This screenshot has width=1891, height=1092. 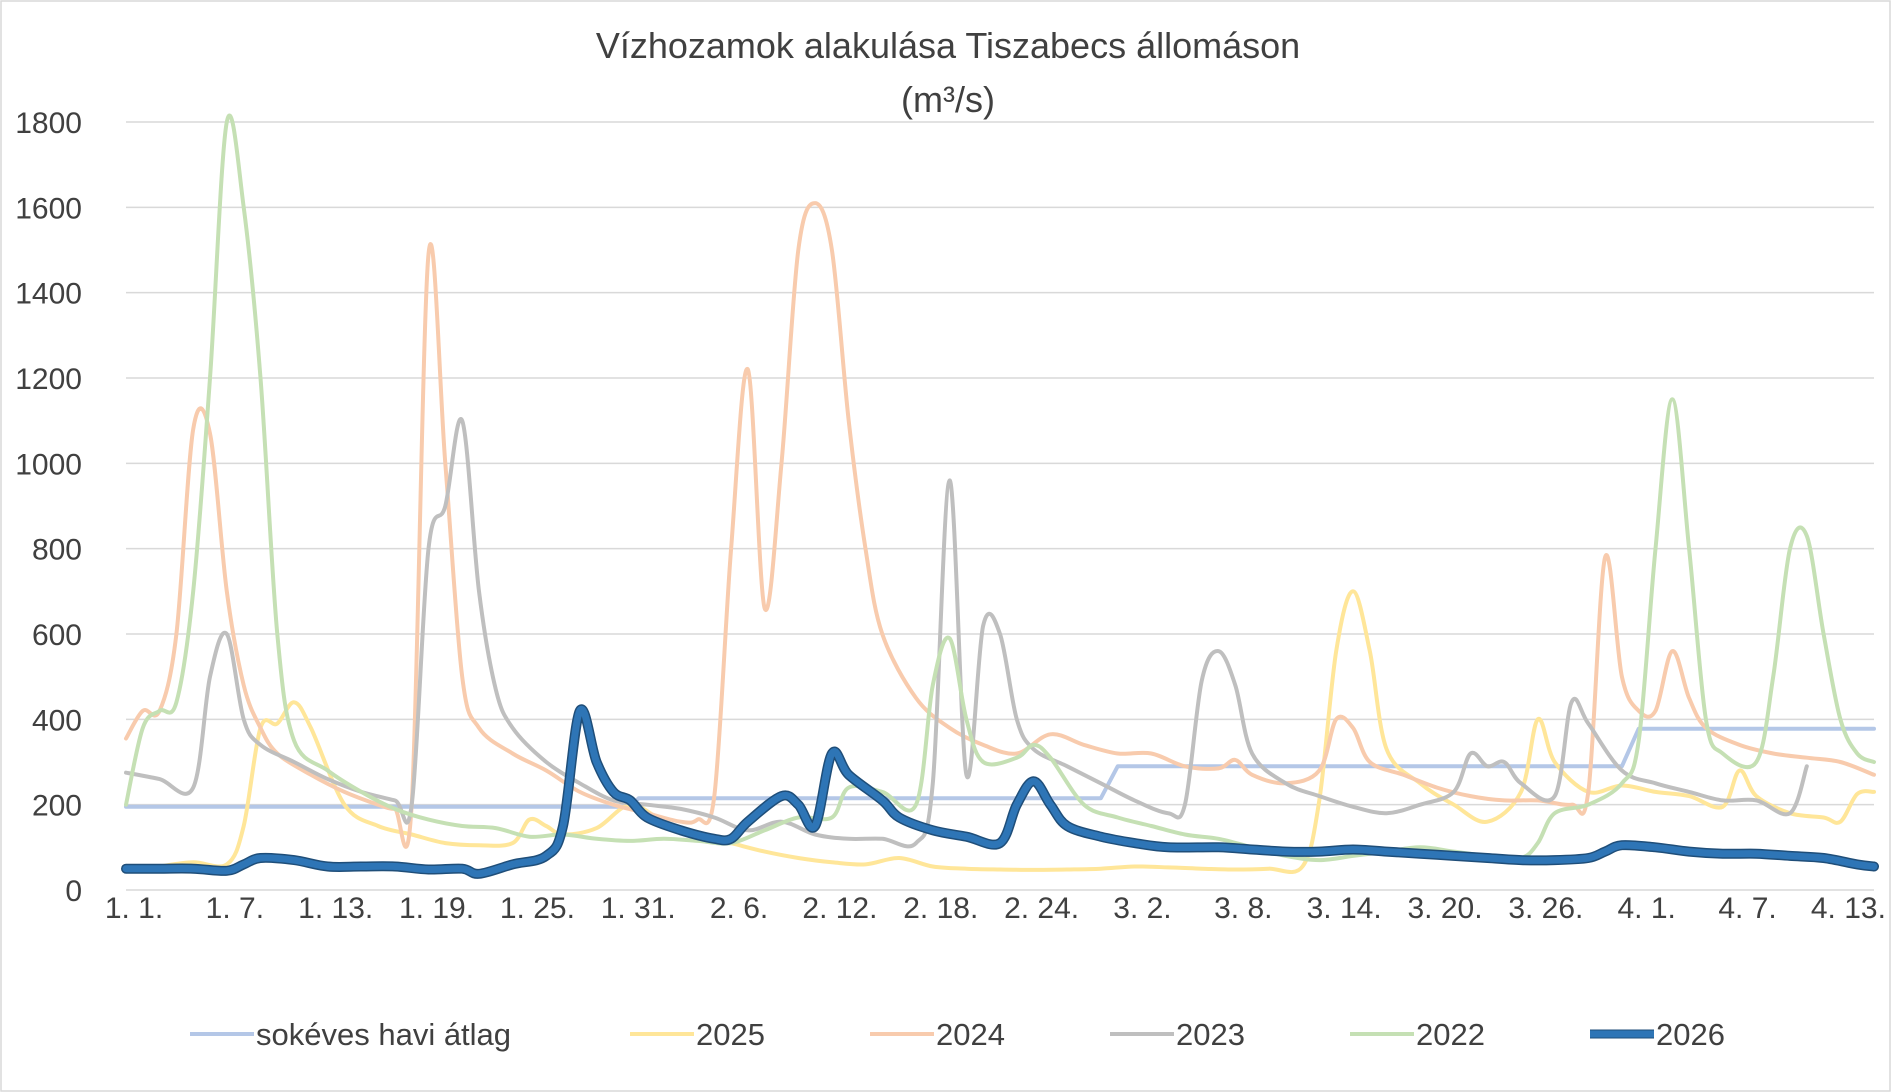 I want to click on chart-subtitle: (m³/s), so click(x=948, y=99).